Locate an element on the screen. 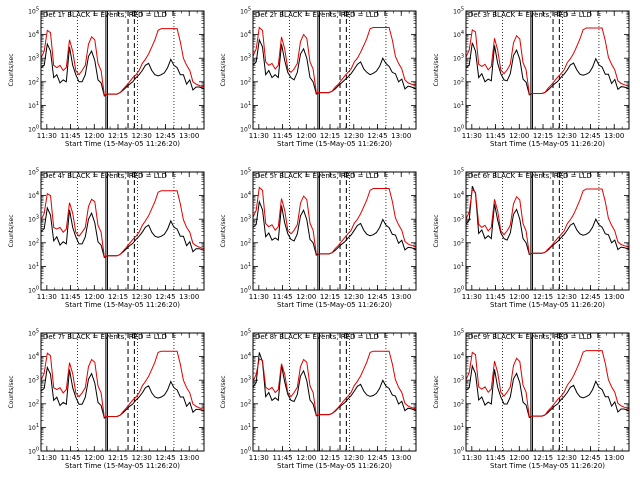  panel-title: Det 8r BLACK = Events, RED = LLD is located at coordinates (317, 337).